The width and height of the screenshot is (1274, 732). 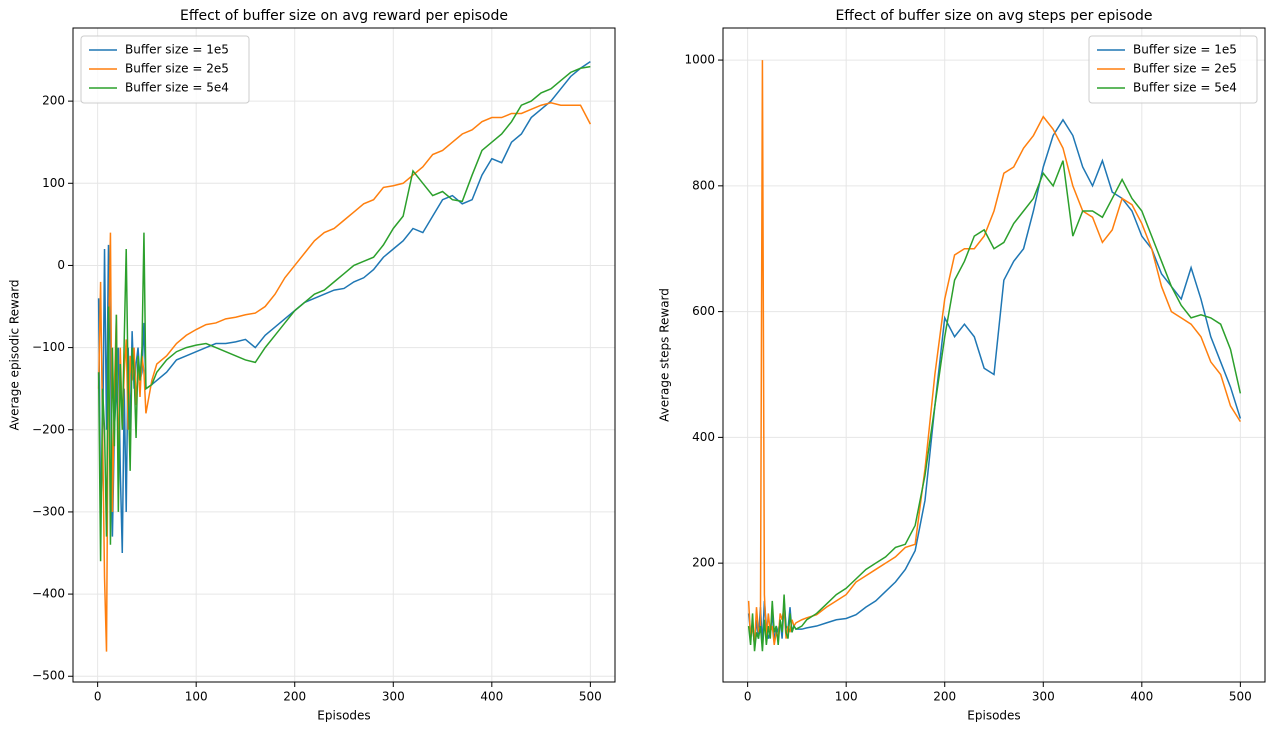 What do you see at coordinates (48, 347) in the screenshot?
I see `y-tick-label: −100` at bounding box center [48, 347].